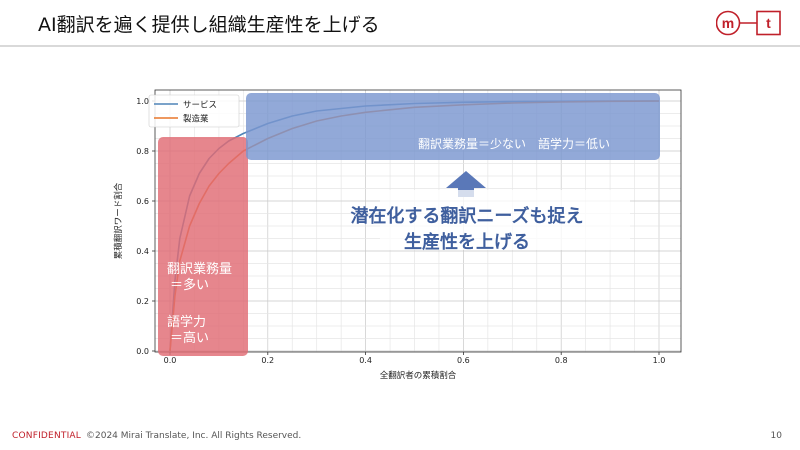  I want to click on y-tick-label: 0.6, so click(142, 201).